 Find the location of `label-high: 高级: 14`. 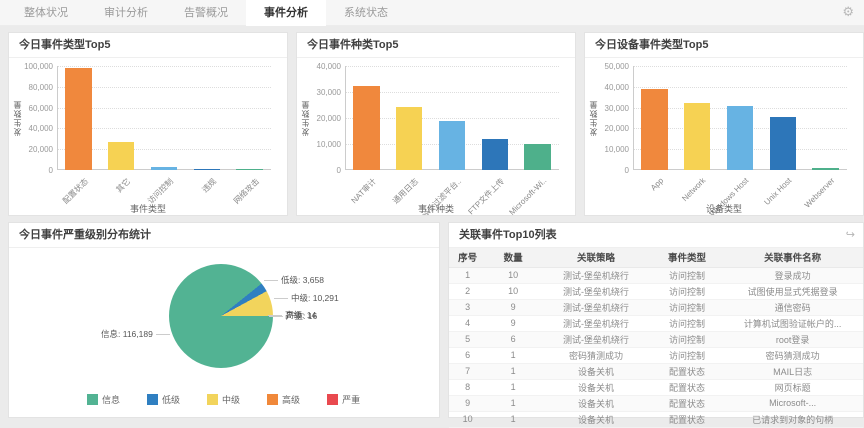

label-high: 高级: 14 is located at coordinates (290, 315).